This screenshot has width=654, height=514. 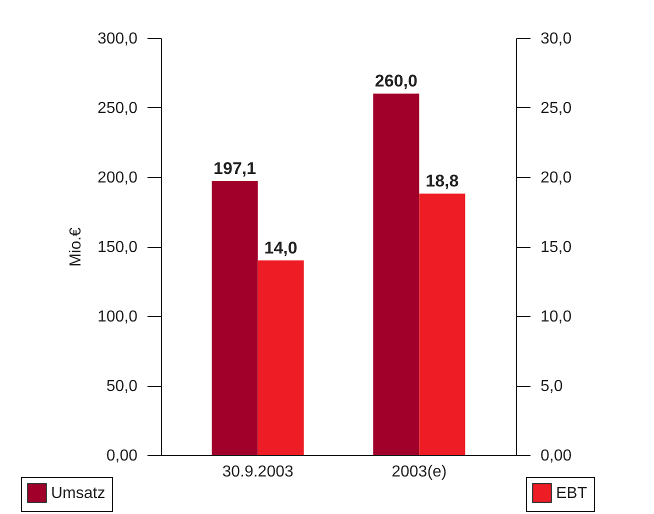 What do you see at coordinates (556, 456) in the screenshot?
I see `y2-tick-label: 0,00` at bounding box center [556, 456].